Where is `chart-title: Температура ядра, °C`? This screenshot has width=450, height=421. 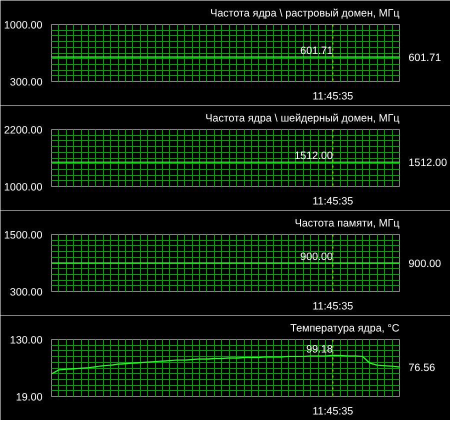
chart-title: Температура ядра, °C is located at coordinates (345, 328).